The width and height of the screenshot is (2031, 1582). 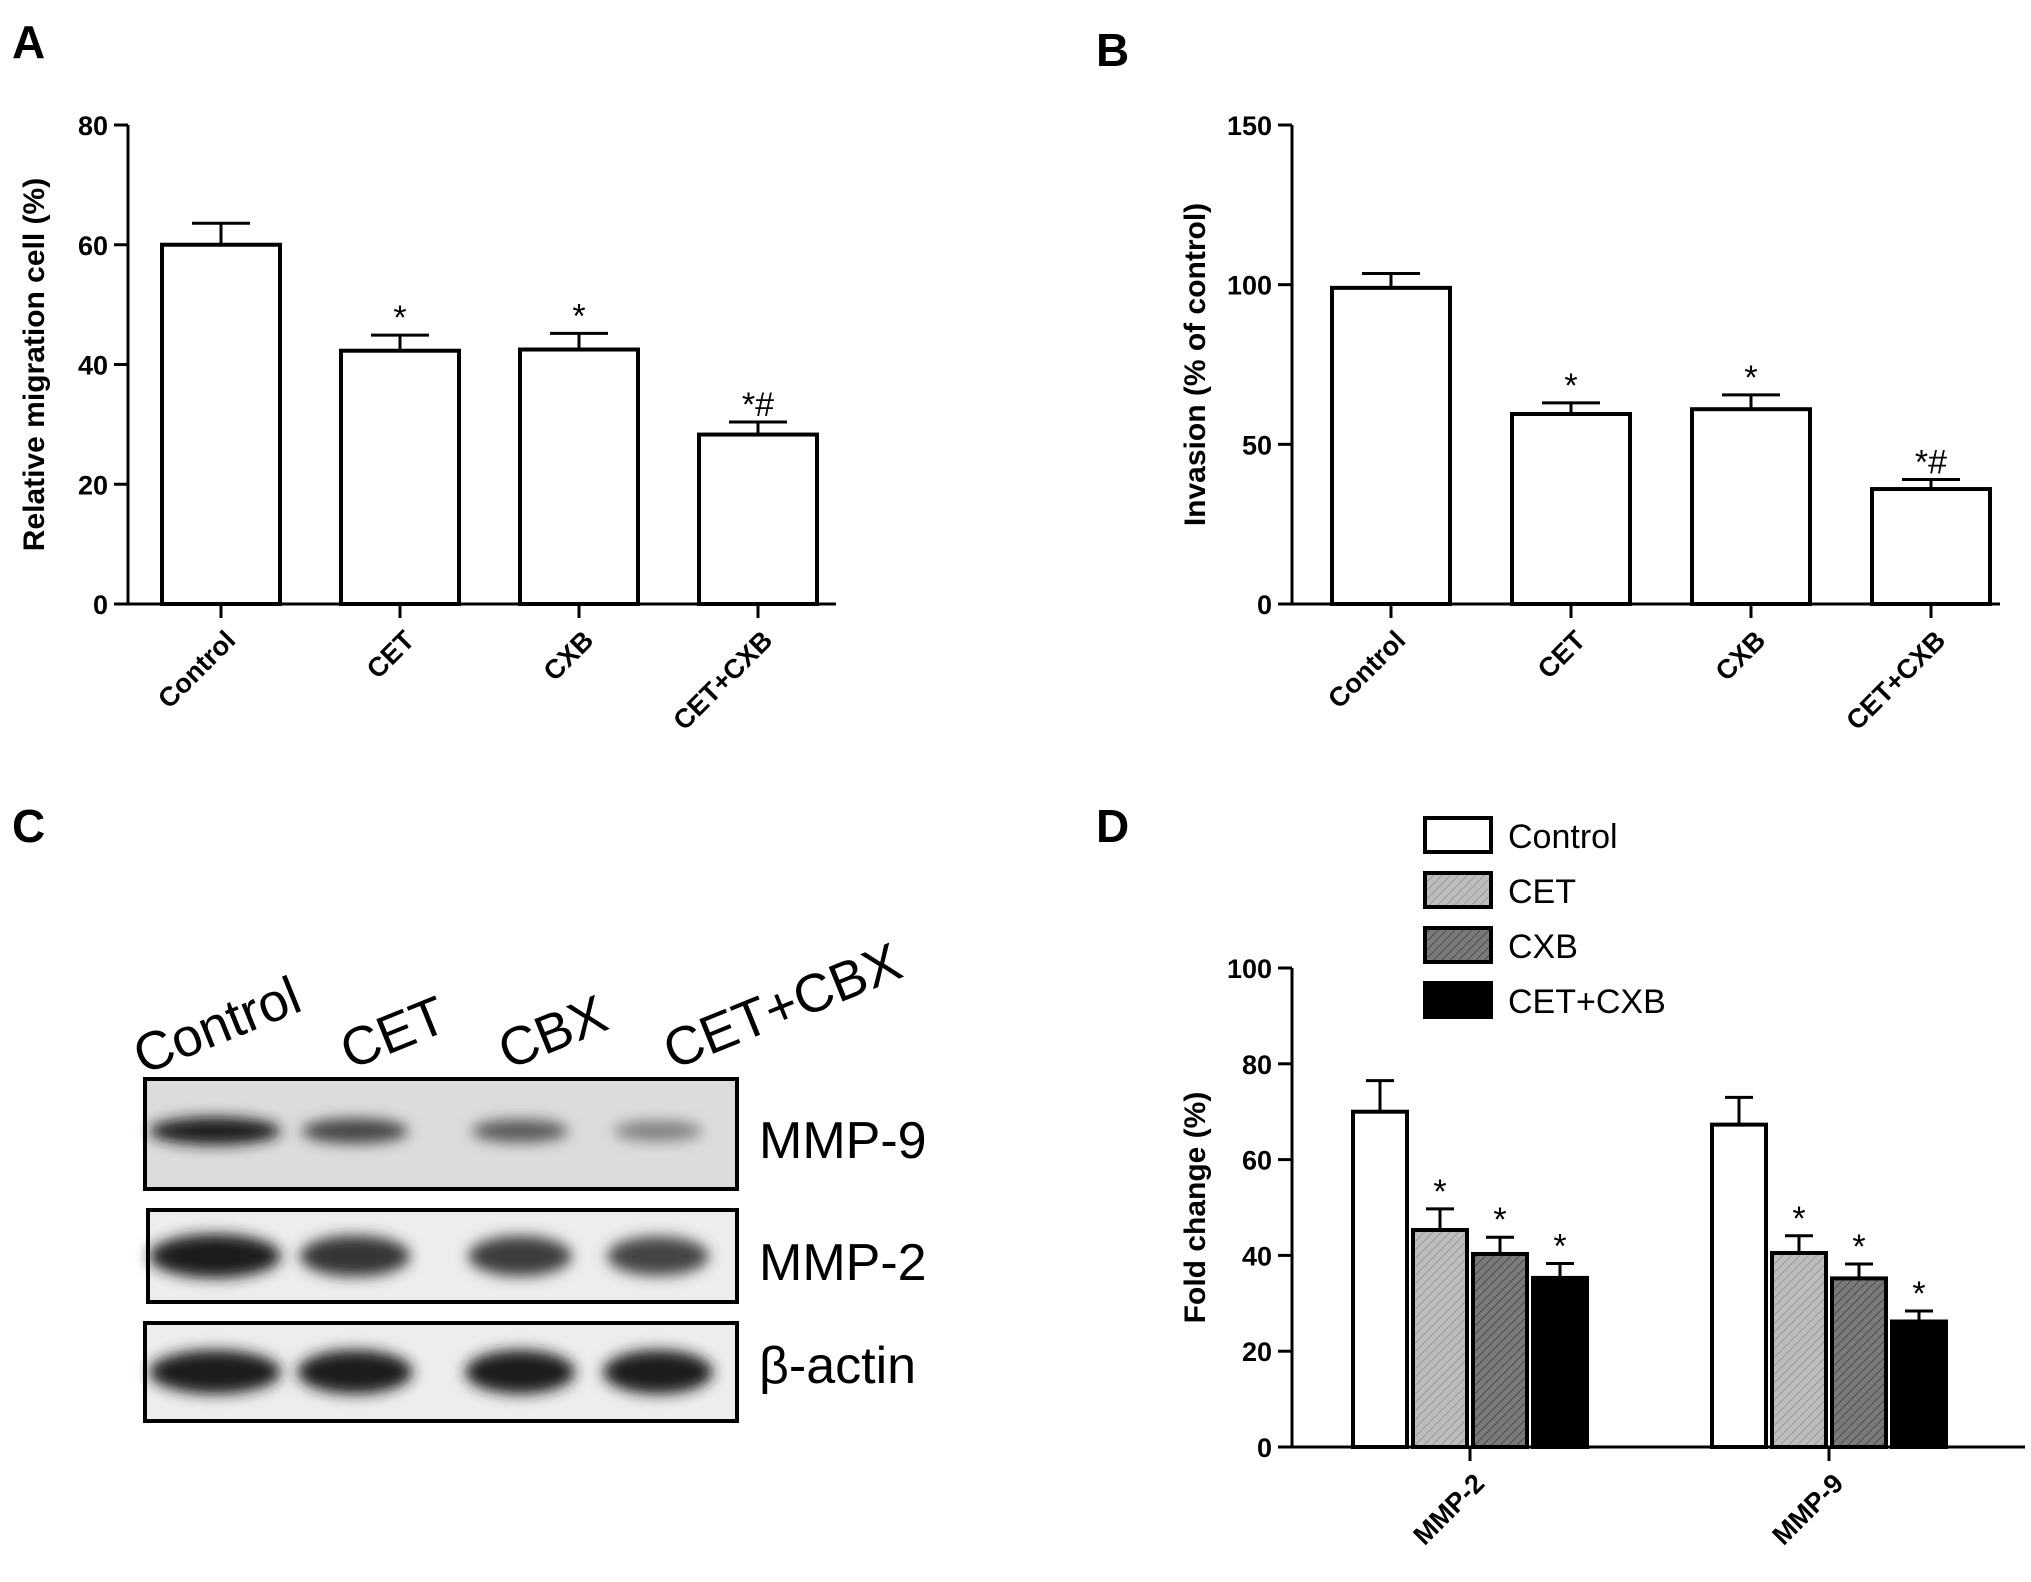 I want to click on legend: Control CET CXB CET+CXB, so click(x=1544, y=918).